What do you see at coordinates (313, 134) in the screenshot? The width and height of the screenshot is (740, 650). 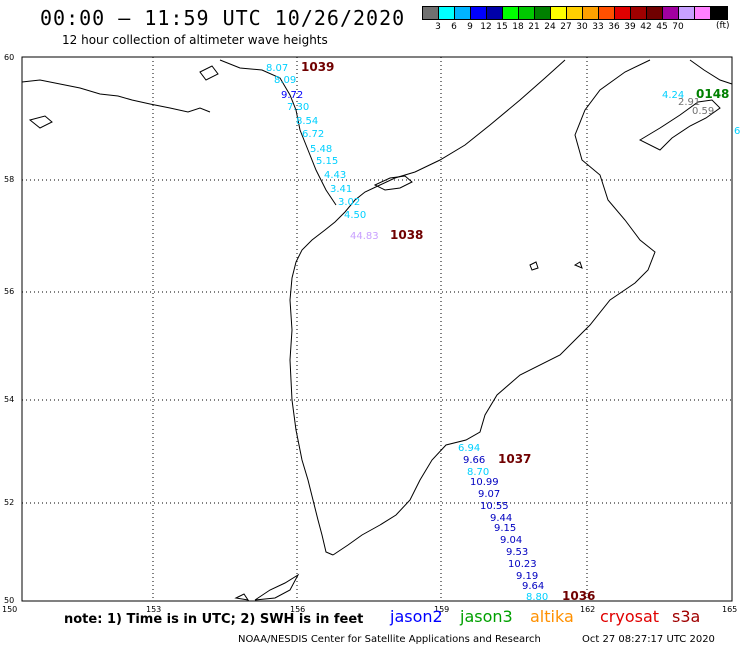 I see `wave-height-value: 6.72` at bounding box center [313, 134].